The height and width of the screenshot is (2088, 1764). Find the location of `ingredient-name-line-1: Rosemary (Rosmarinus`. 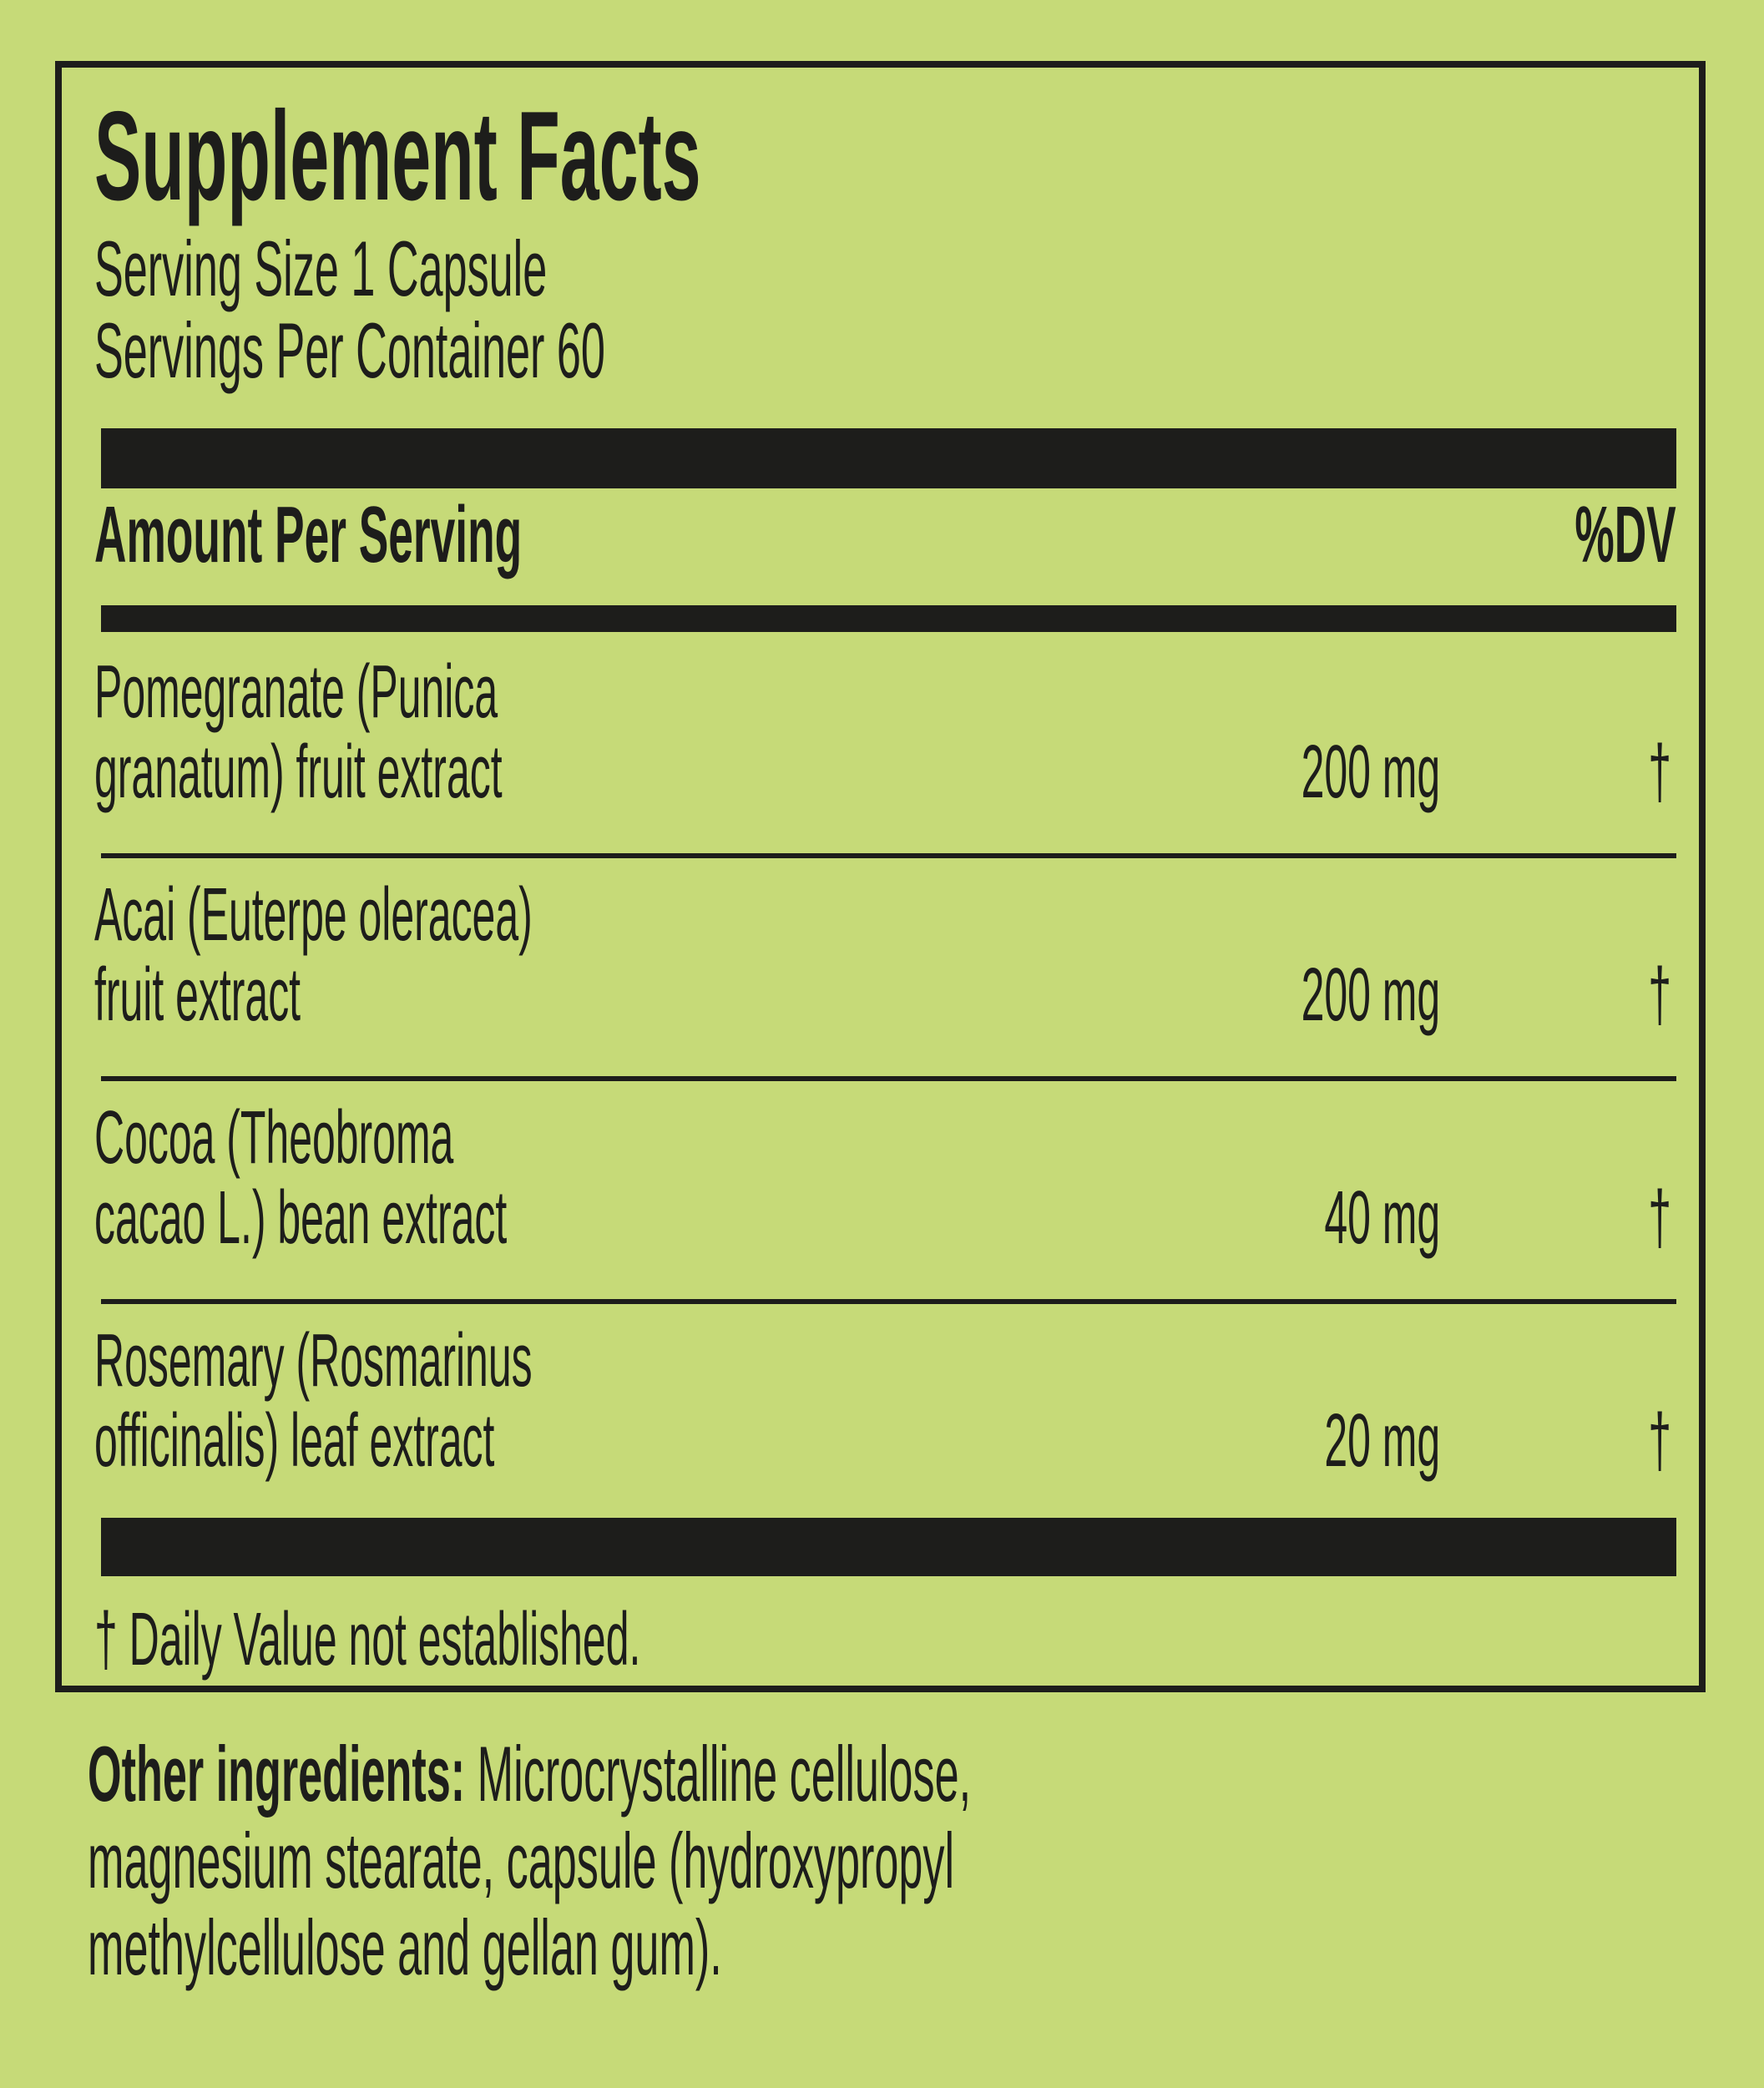

ingredient-name-line-1: Rosemary (Rosmarinus is located at coordinates (313, 1361).